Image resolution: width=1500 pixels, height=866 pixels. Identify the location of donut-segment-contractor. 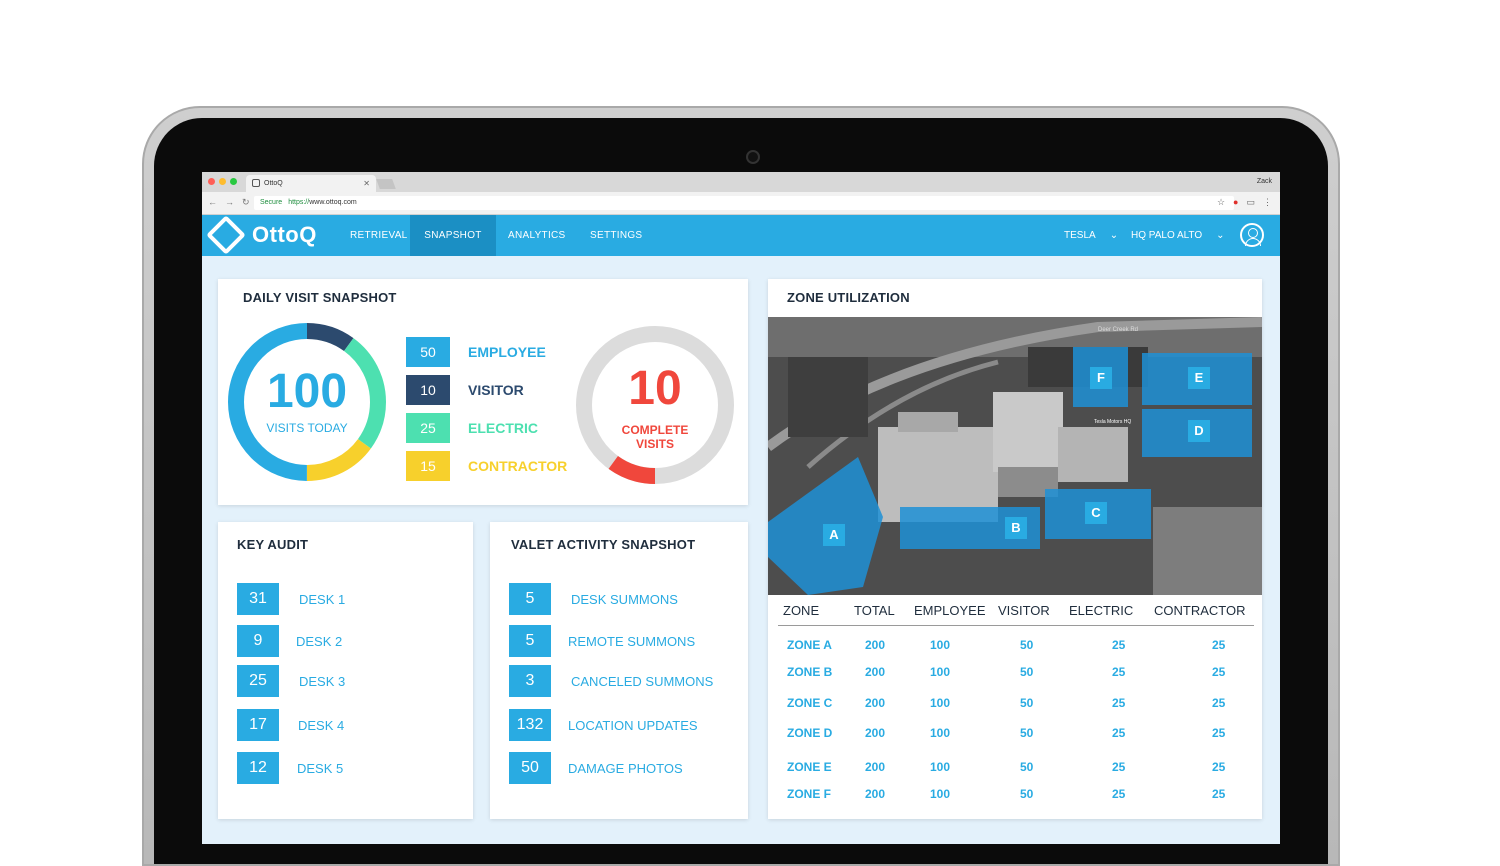
(307, 402).